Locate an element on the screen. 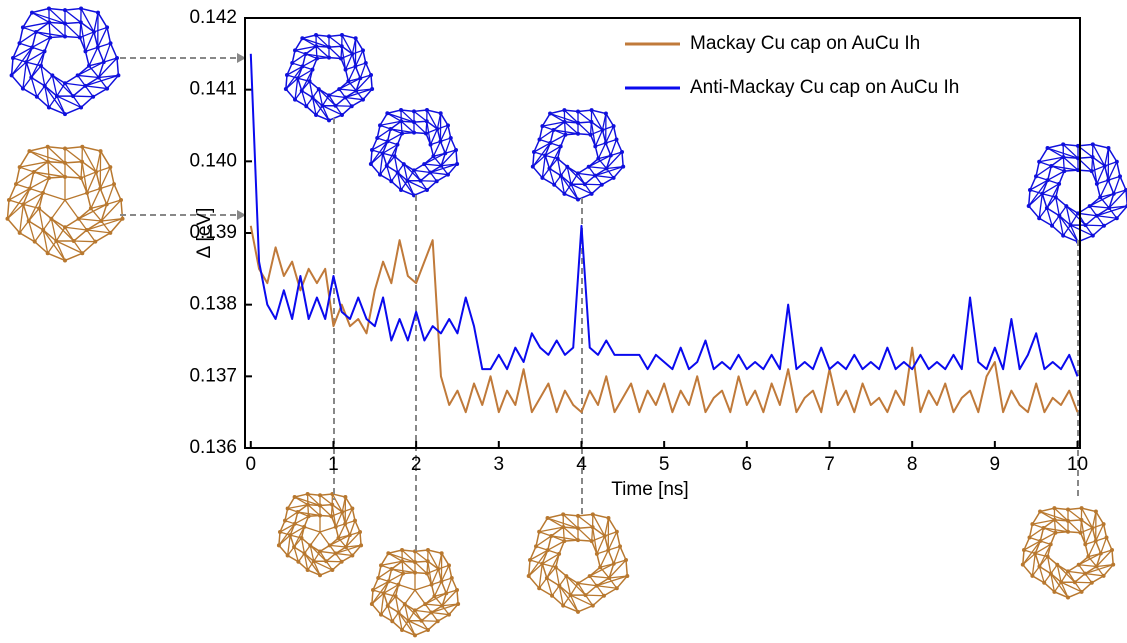 The height and width of the screenshot is (643, 1127). y-tick-label: 0.142 is located at coordinates (213, 17).